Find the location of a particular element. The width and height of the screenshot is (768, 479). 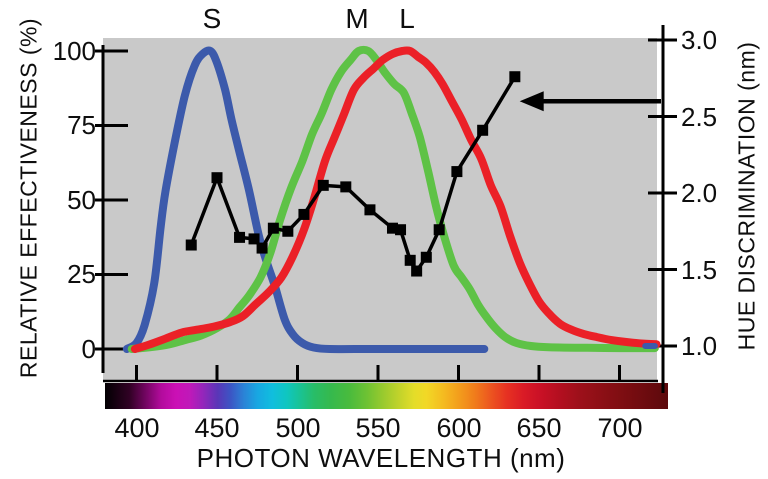

right-tick-1.0: 1.0 is located at coordinates (699, 346).